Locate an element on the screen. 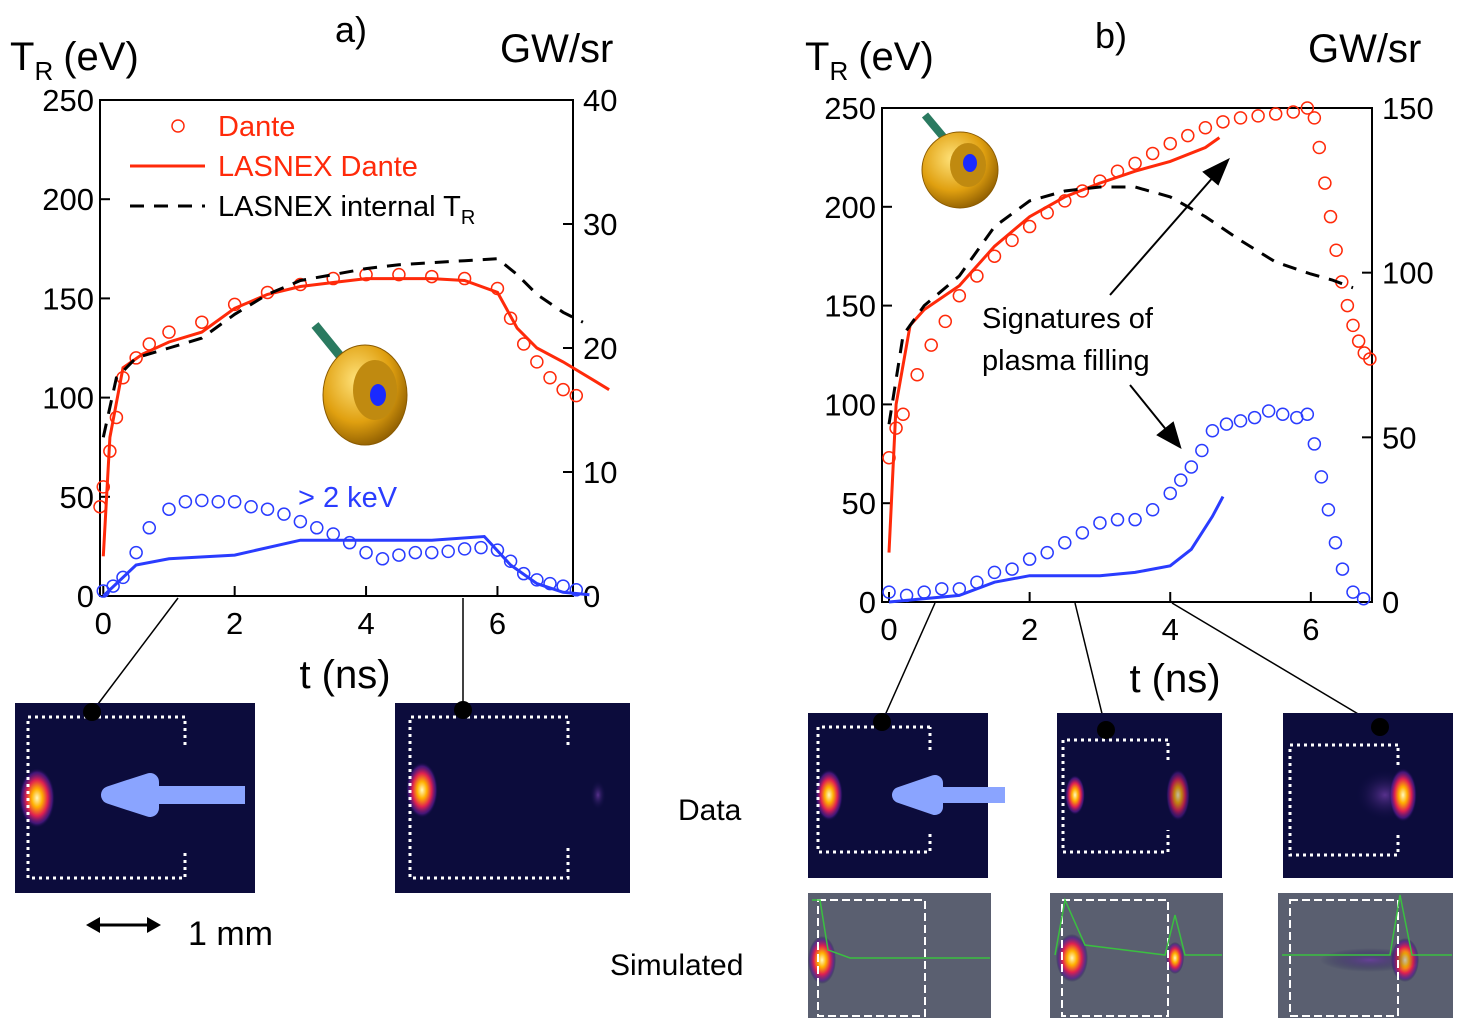 The height and width of the screenshot is (1021, 1458). x-tick-label: 2 is located at coordinates (1029, 629).